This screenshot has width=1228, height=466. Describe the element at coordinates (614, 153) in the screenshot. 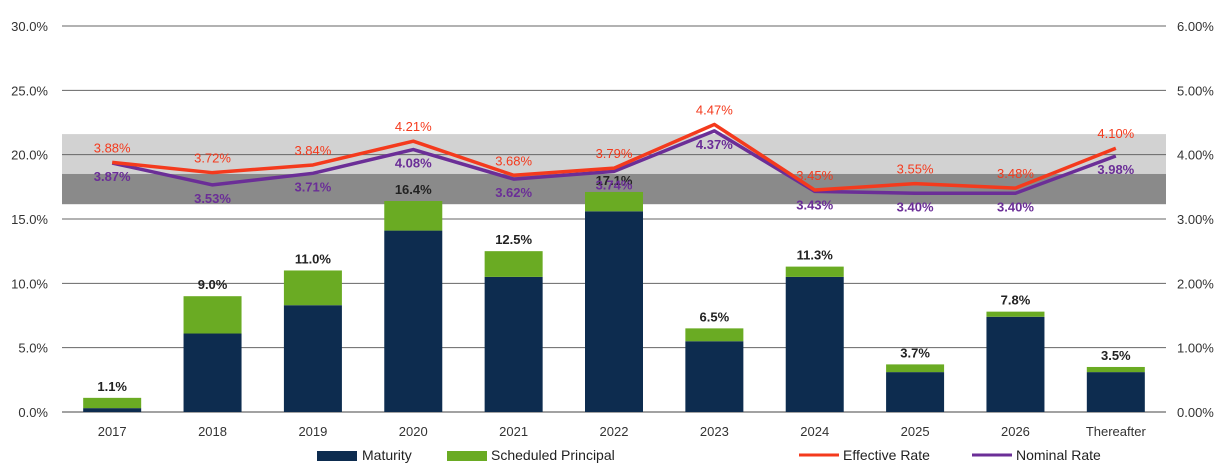

I see `effective-rate-label: 3.79%` at that location.